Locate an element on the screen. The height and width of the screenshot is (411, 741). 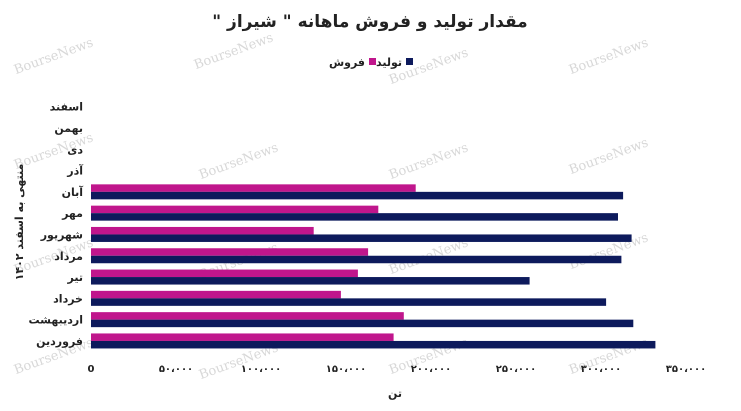
x-tick-label: ۲۰۰،۰۰۰ is located at coordinates (431, 369).